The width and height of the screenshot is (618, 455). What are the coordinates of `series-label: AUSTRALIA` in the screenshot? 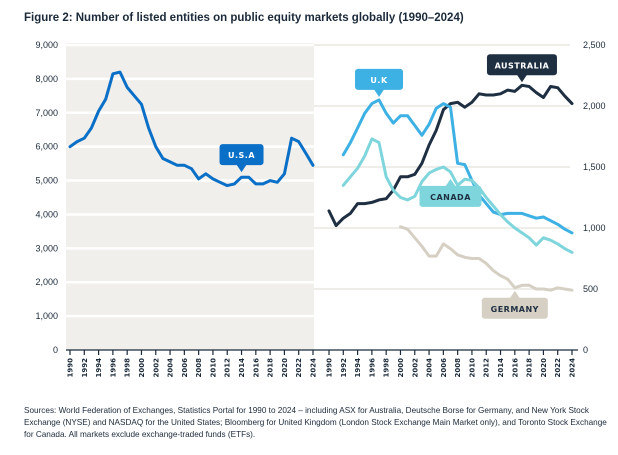 It's located at (522, 65).